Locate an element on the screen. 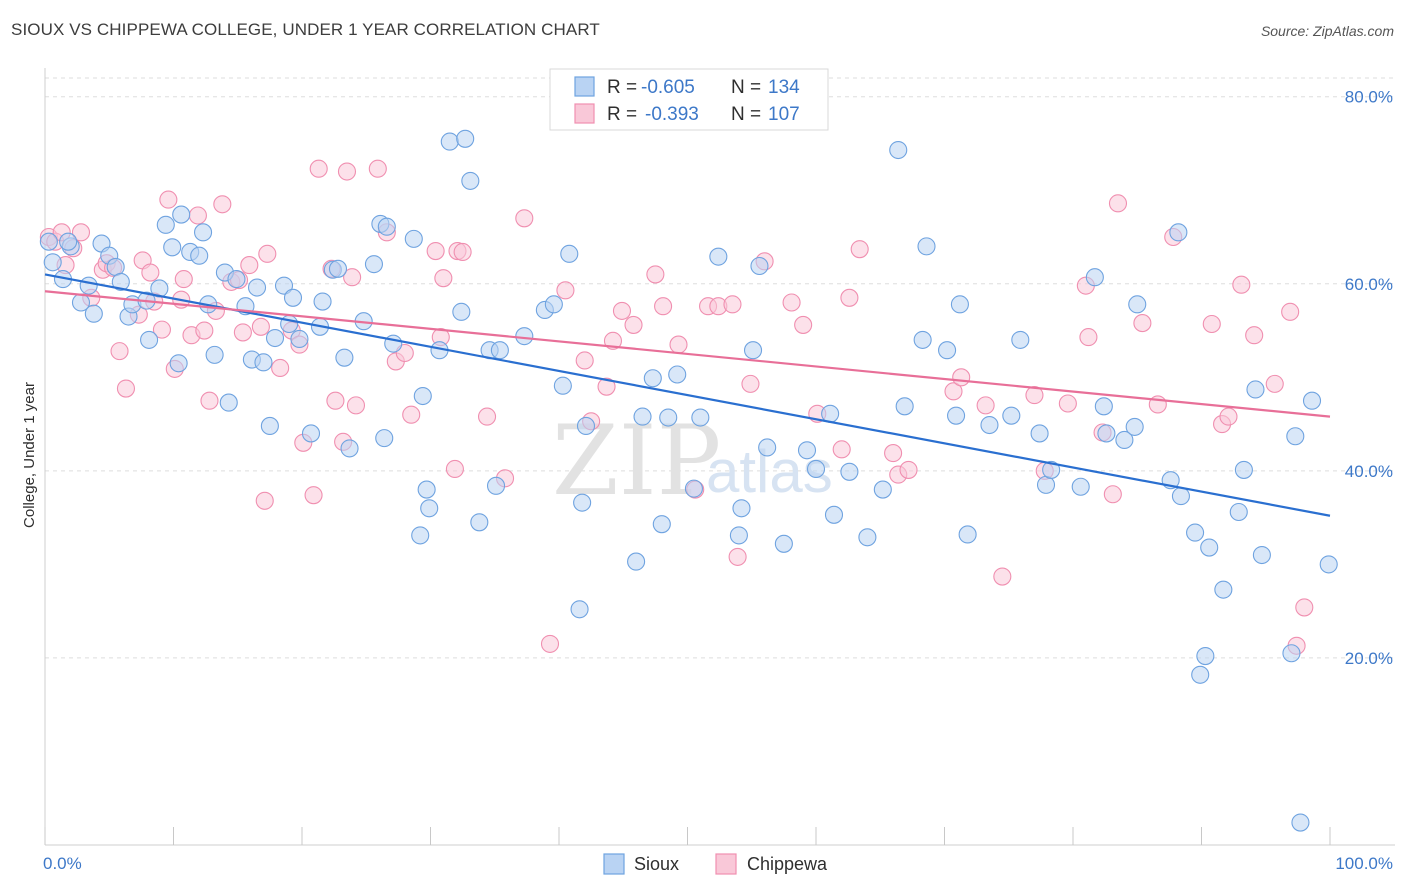 The image size is (1406, 892). legend-swatch-chippewa is located at coordinates (584, 113).